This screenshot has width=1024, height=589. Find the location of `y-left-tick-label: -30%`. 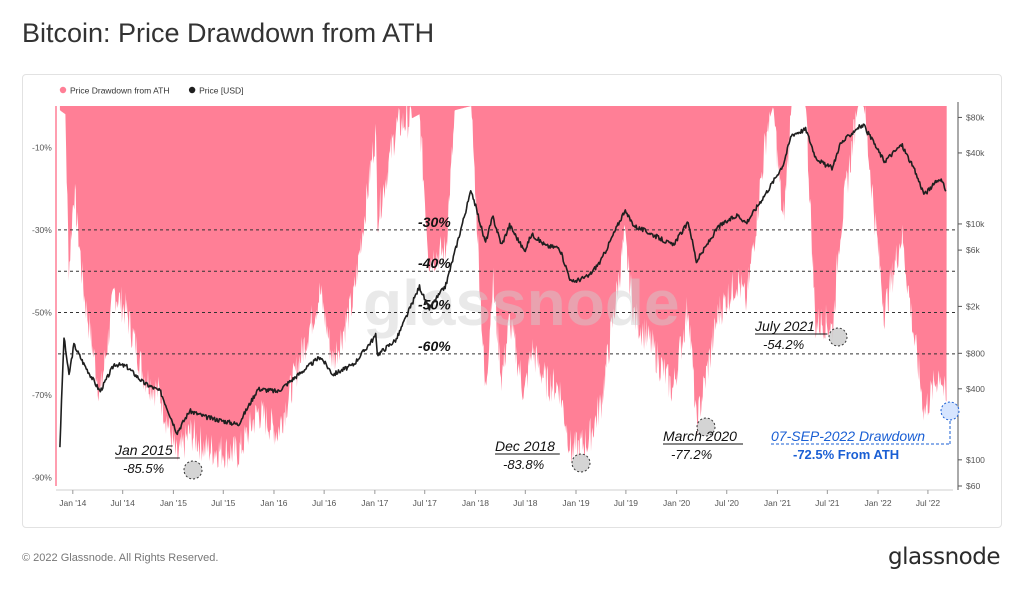

y-left-tick-label: -30% is located at coordinates (42, 230).